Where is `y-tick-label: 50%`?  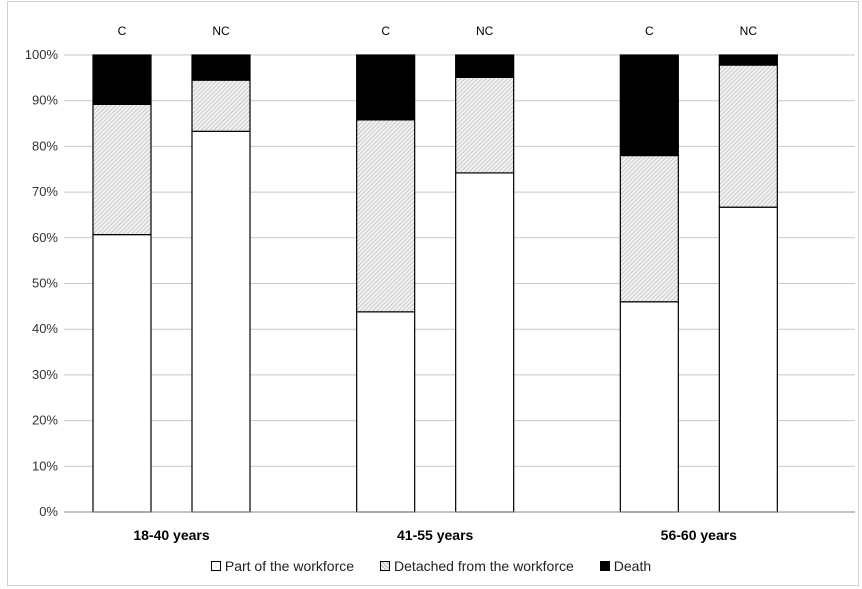 y-tick-label: 50% is located at coordinates (45, 283).